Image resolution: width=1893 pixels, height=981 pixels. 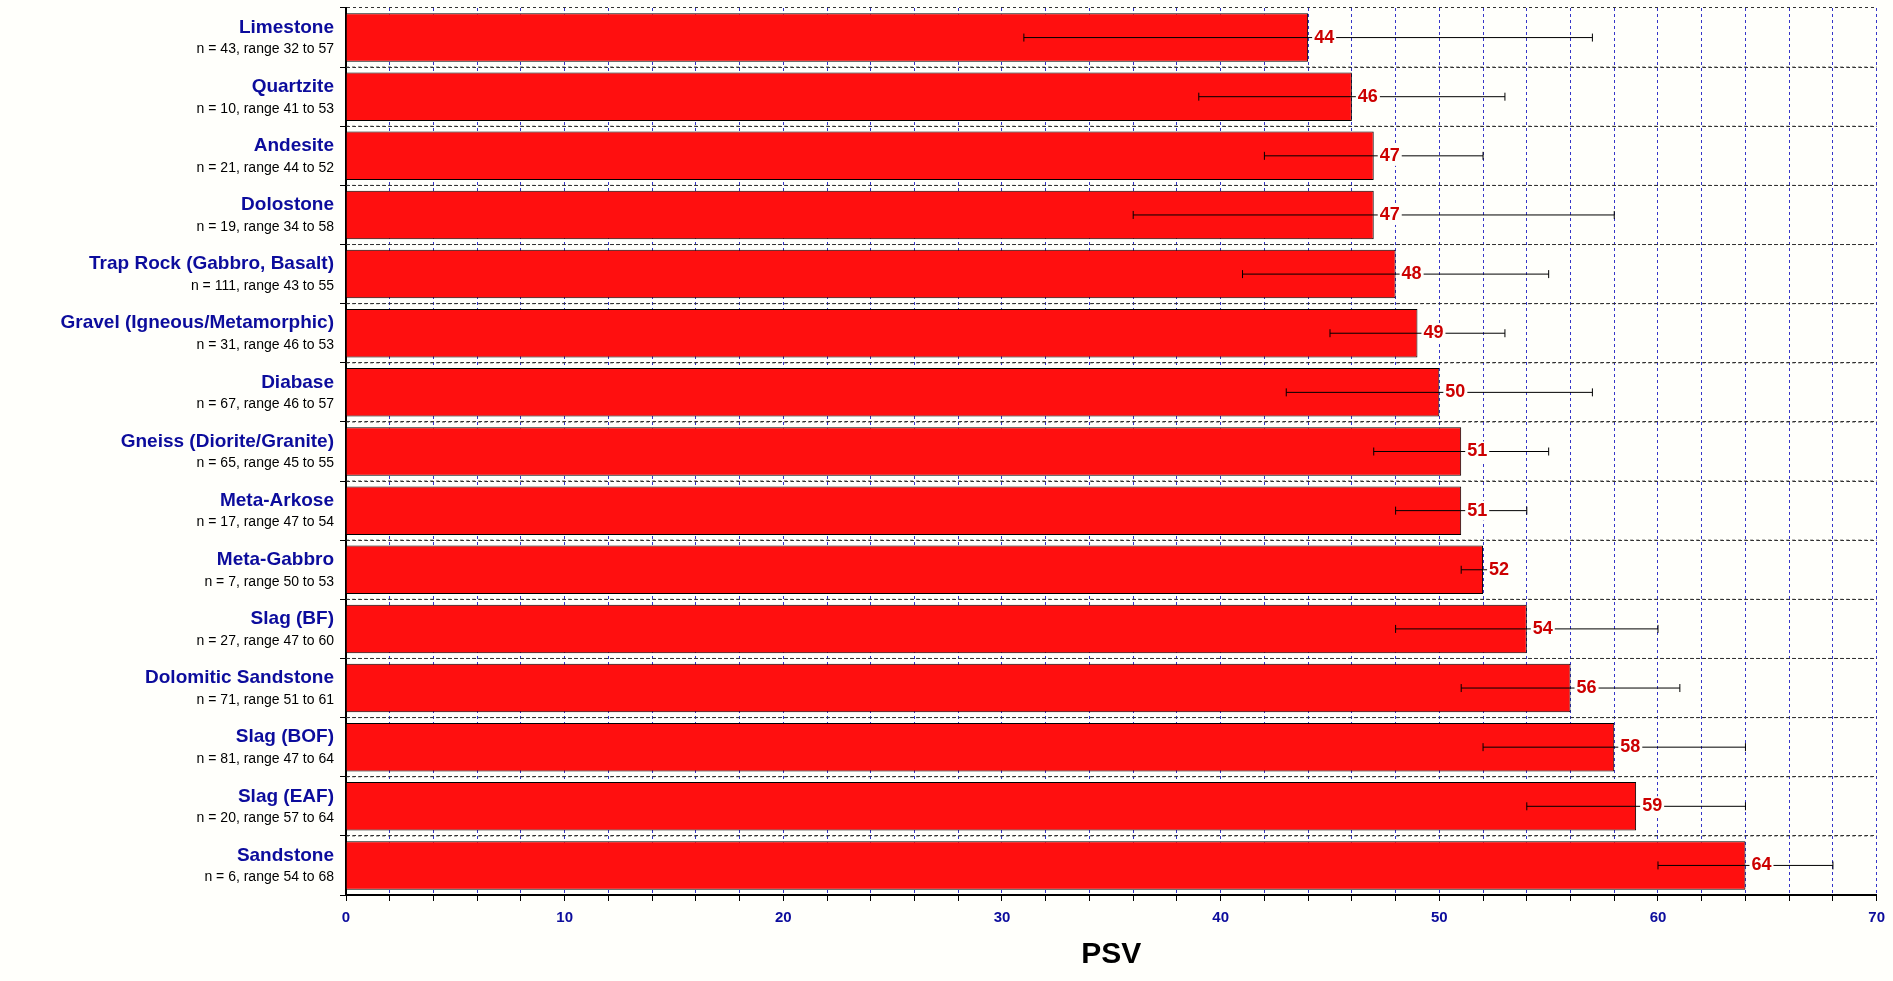 I want to click on data-label: 46, so click(x=1367, y=95).